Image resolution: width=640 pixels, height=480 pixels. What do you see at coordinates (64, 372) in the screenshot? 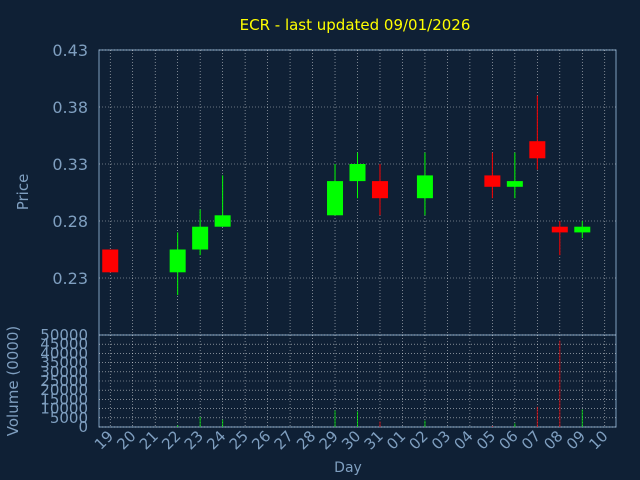
I see `volume-y-tick-label: 30000` at bounding box center [64, 372].